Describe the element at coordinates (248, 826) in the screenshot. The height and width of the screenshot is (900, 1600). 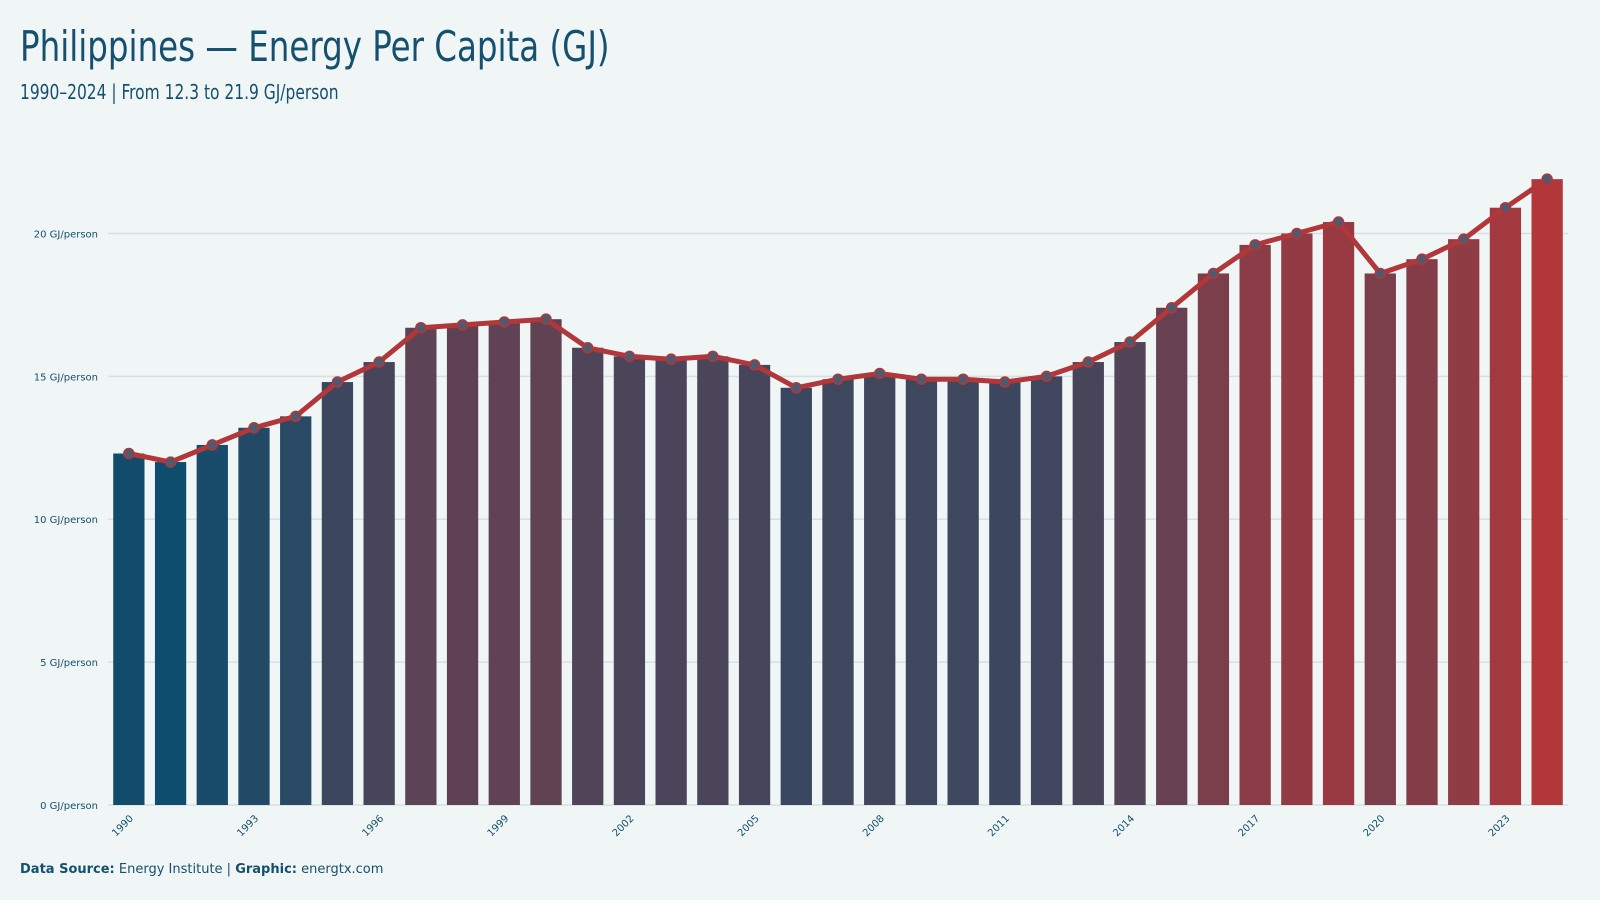
I see `x-tick-label: 1993` at that location.